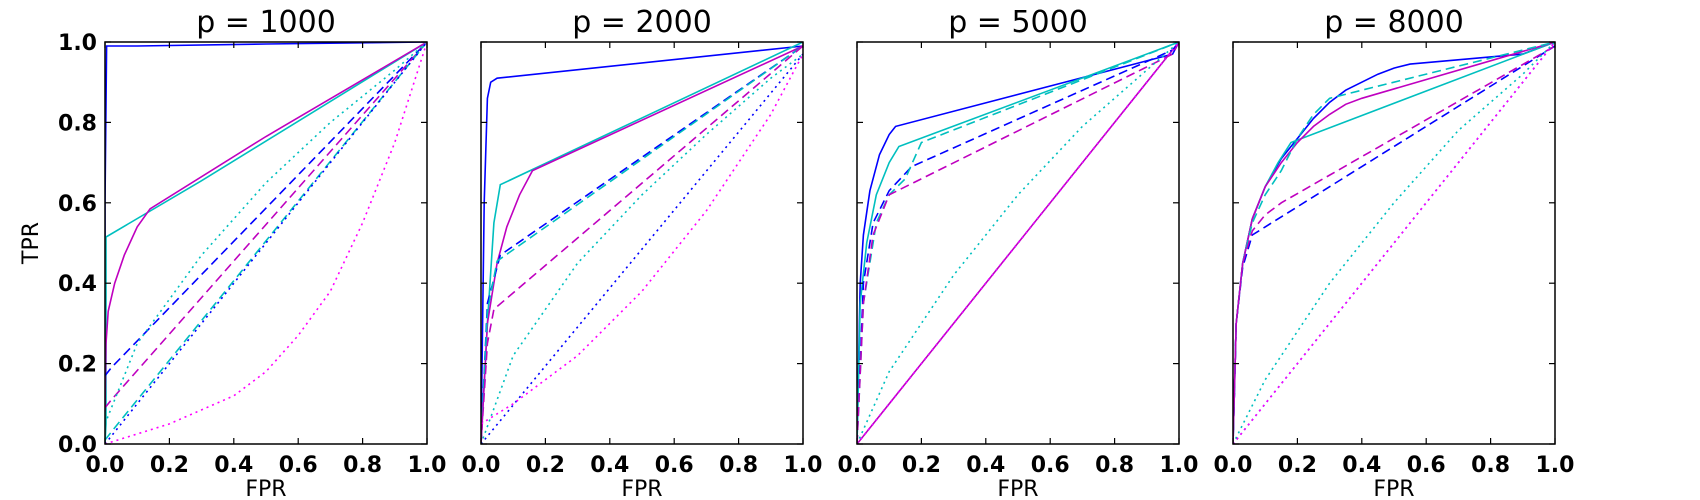  What do you see at coordinates (77, 43) in the screenshot?
I see `y-tick-label: 1.0` at bounding box center [77, 43].